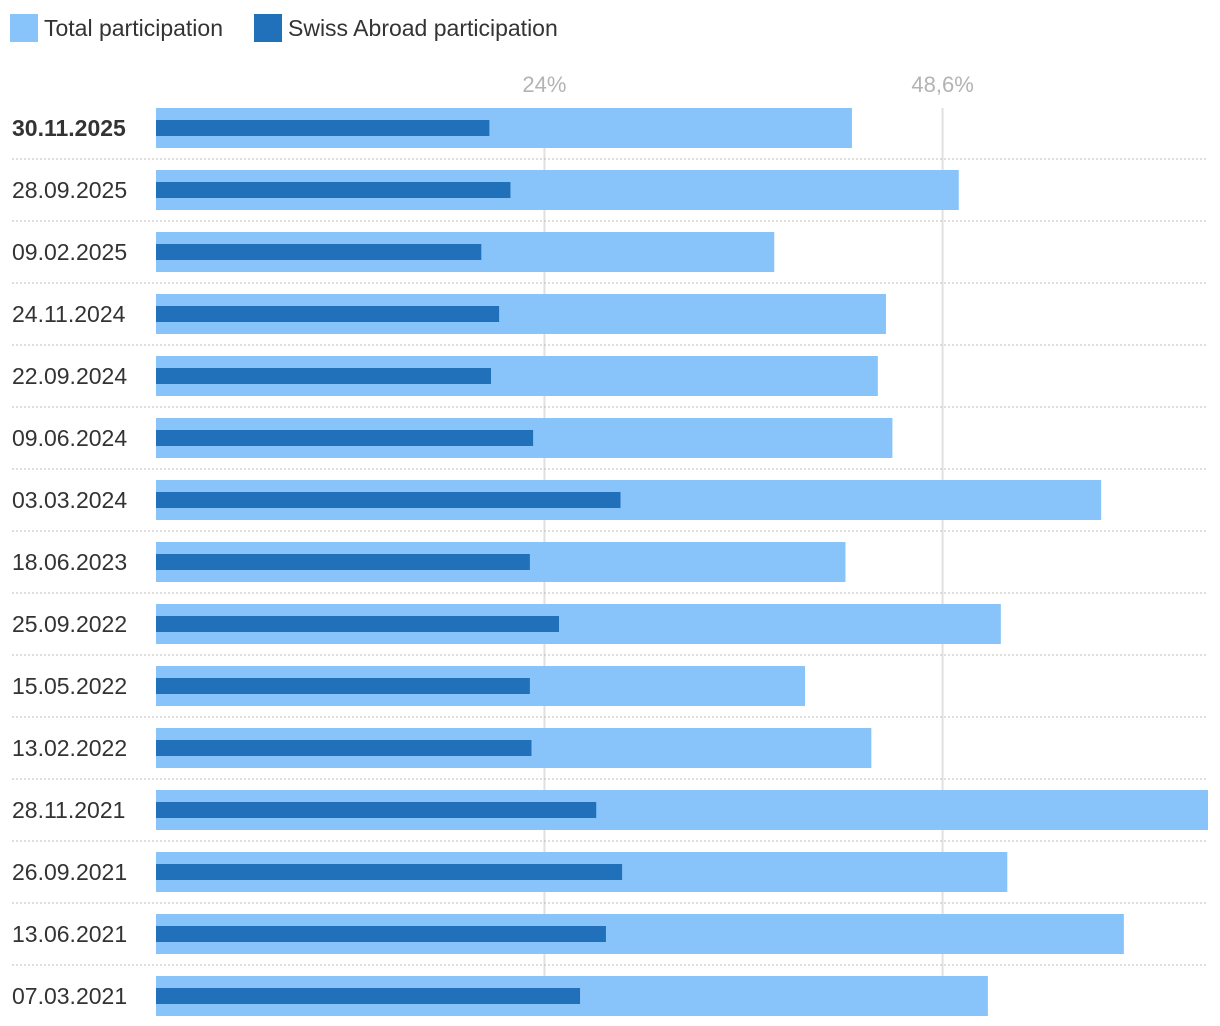  What do you see at coordinates (942, 84) in the screenshot?
I see `x-tick-label-1: 48,6%` at bounding box center [942, 84].